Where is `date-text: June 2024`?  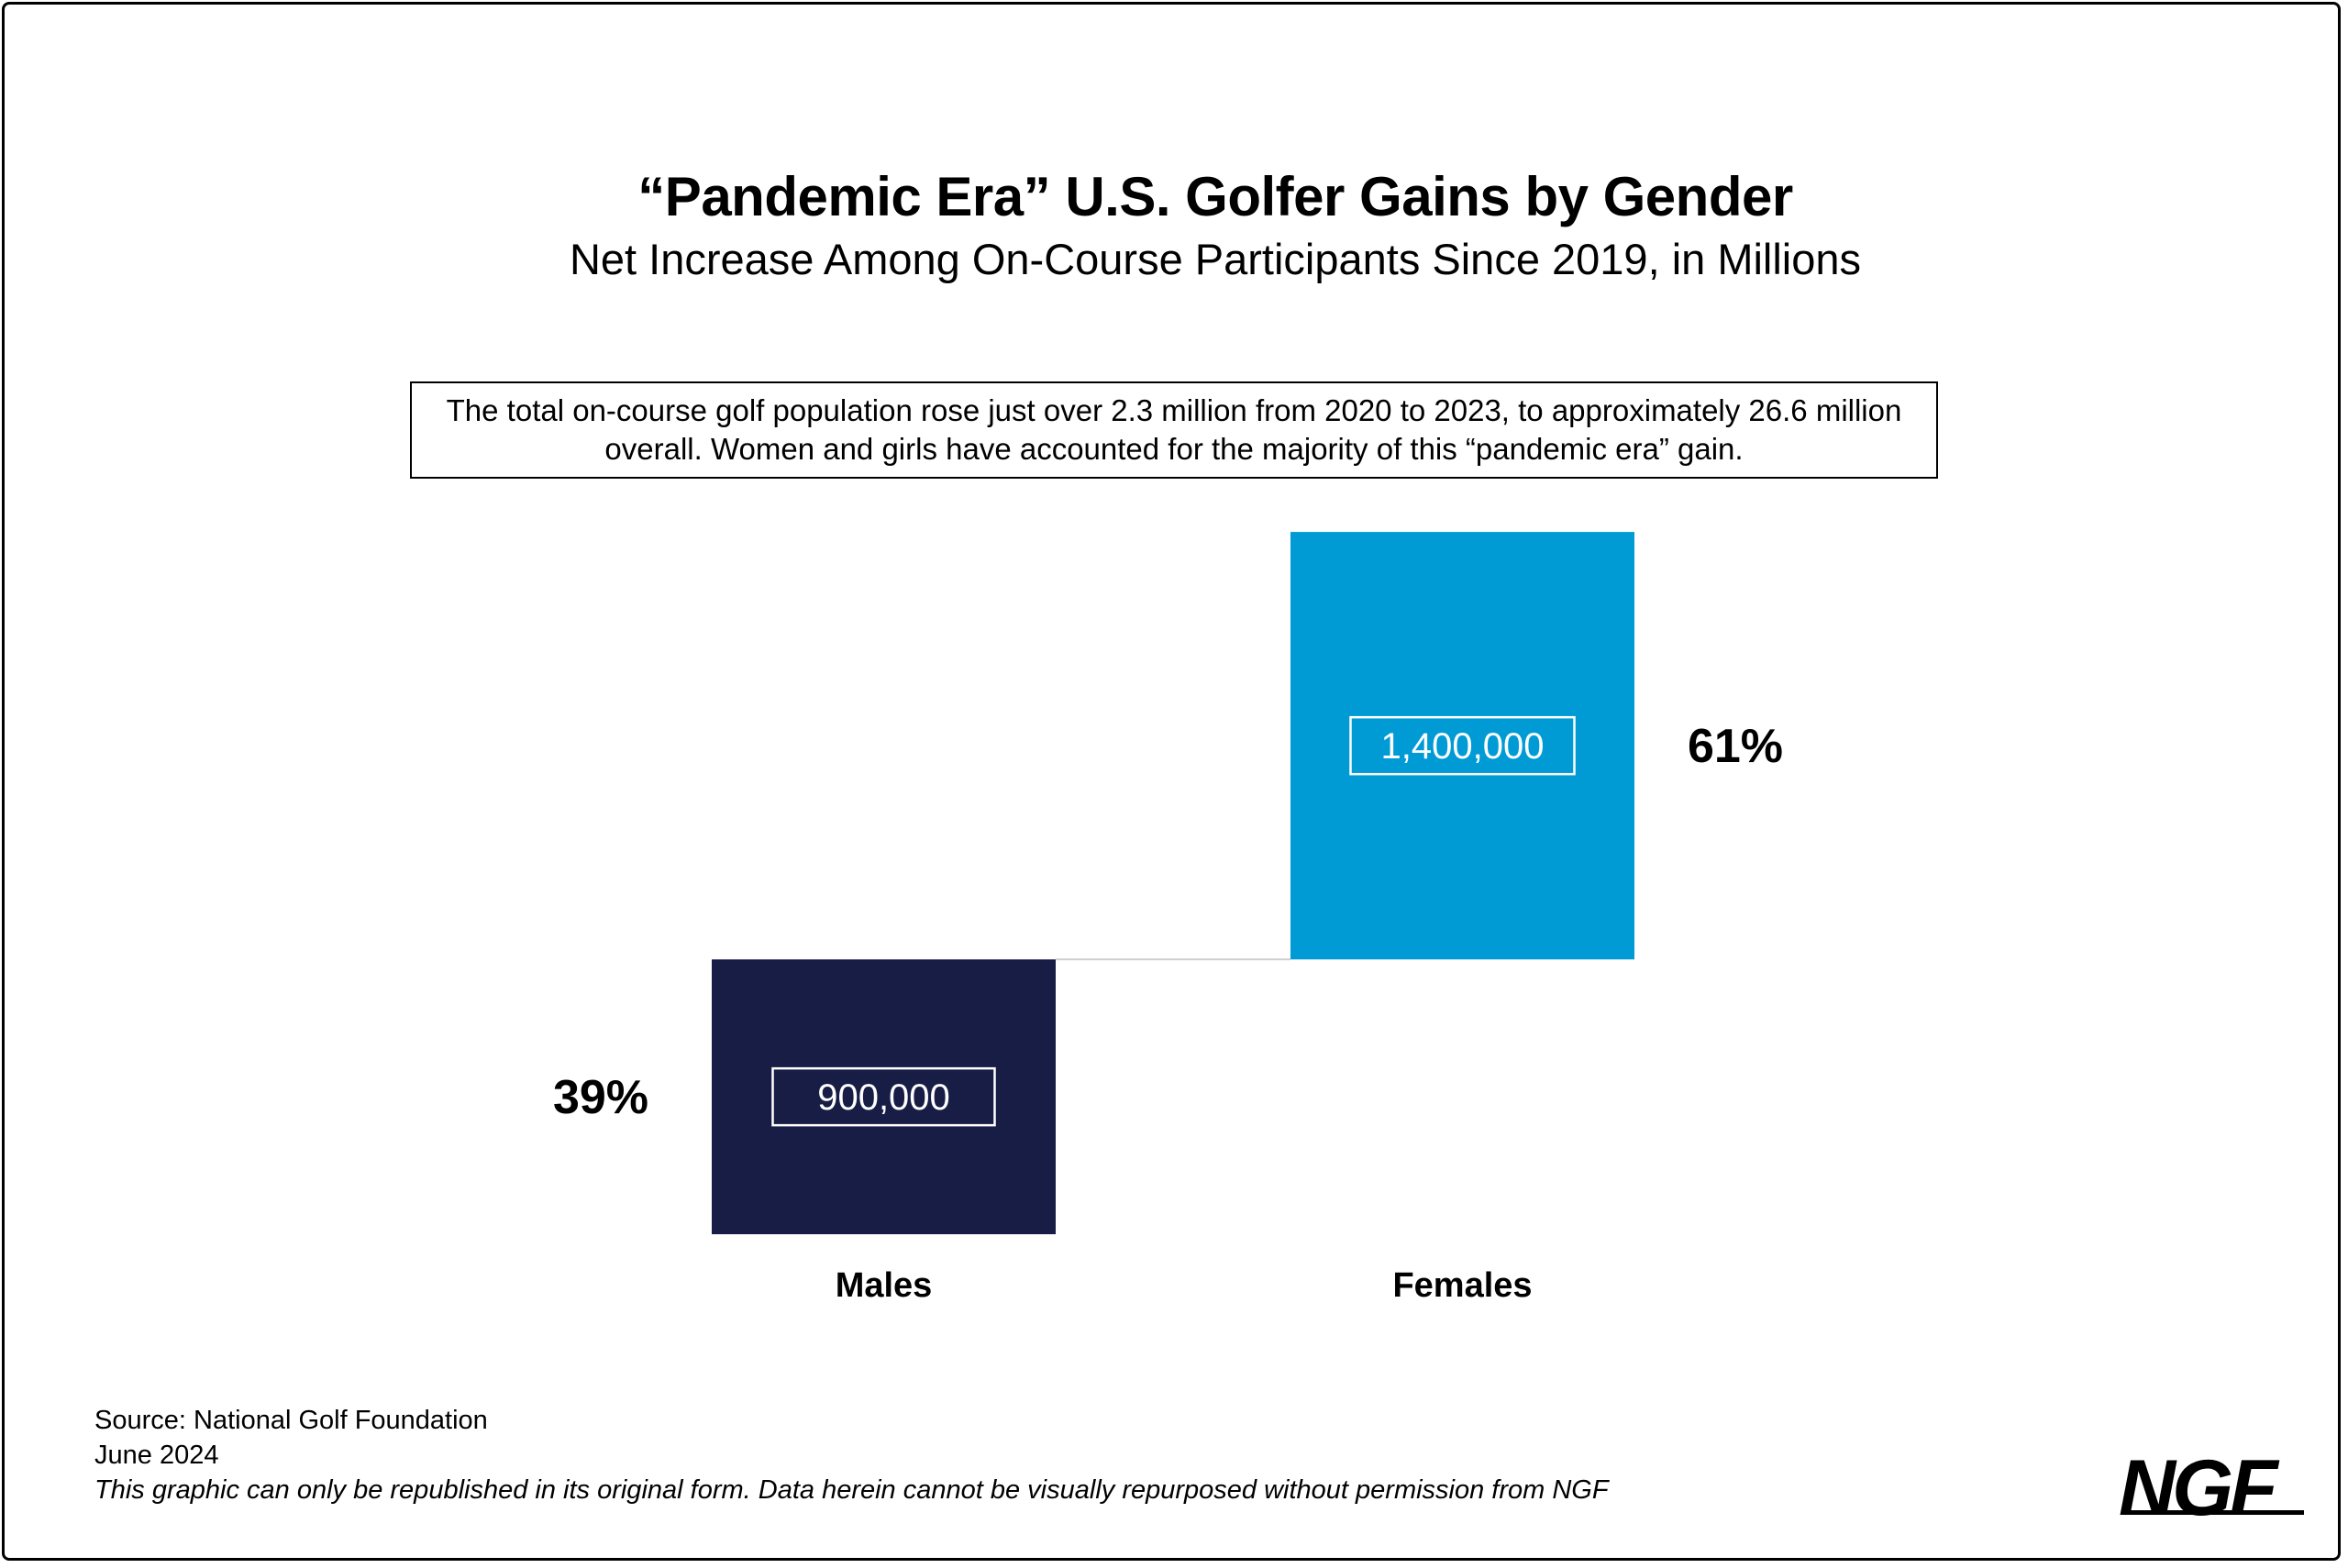 date-text: June 2024 is located at coordinates (156, 1456).